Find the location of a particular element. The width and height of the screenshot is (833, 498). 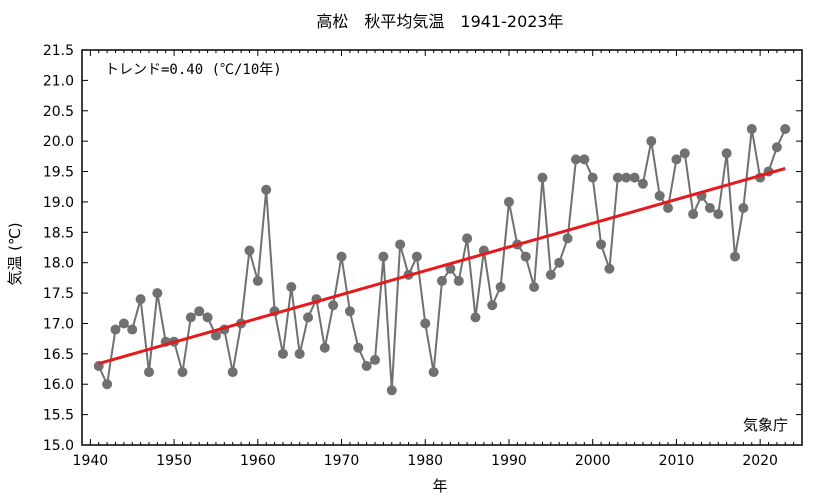

y-tick-label: 21.5 is located at coordinates (58, 51).